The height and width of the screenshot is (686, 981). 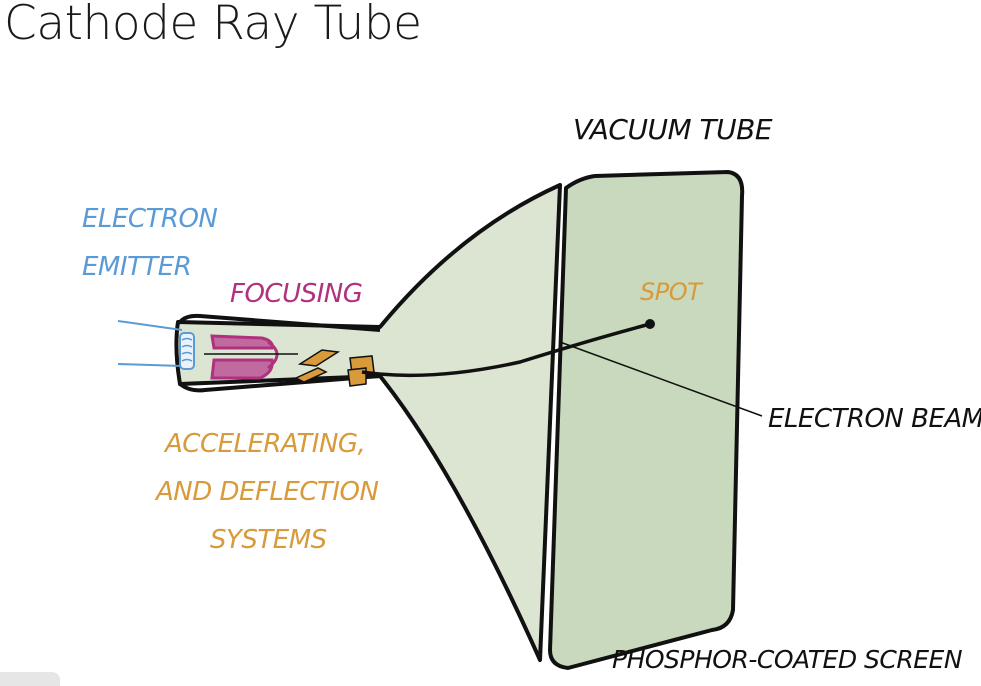 What do you see at coordinates (650, 324) in the screenshot?
I see `spot-dot` at bounding box center [650, 324].